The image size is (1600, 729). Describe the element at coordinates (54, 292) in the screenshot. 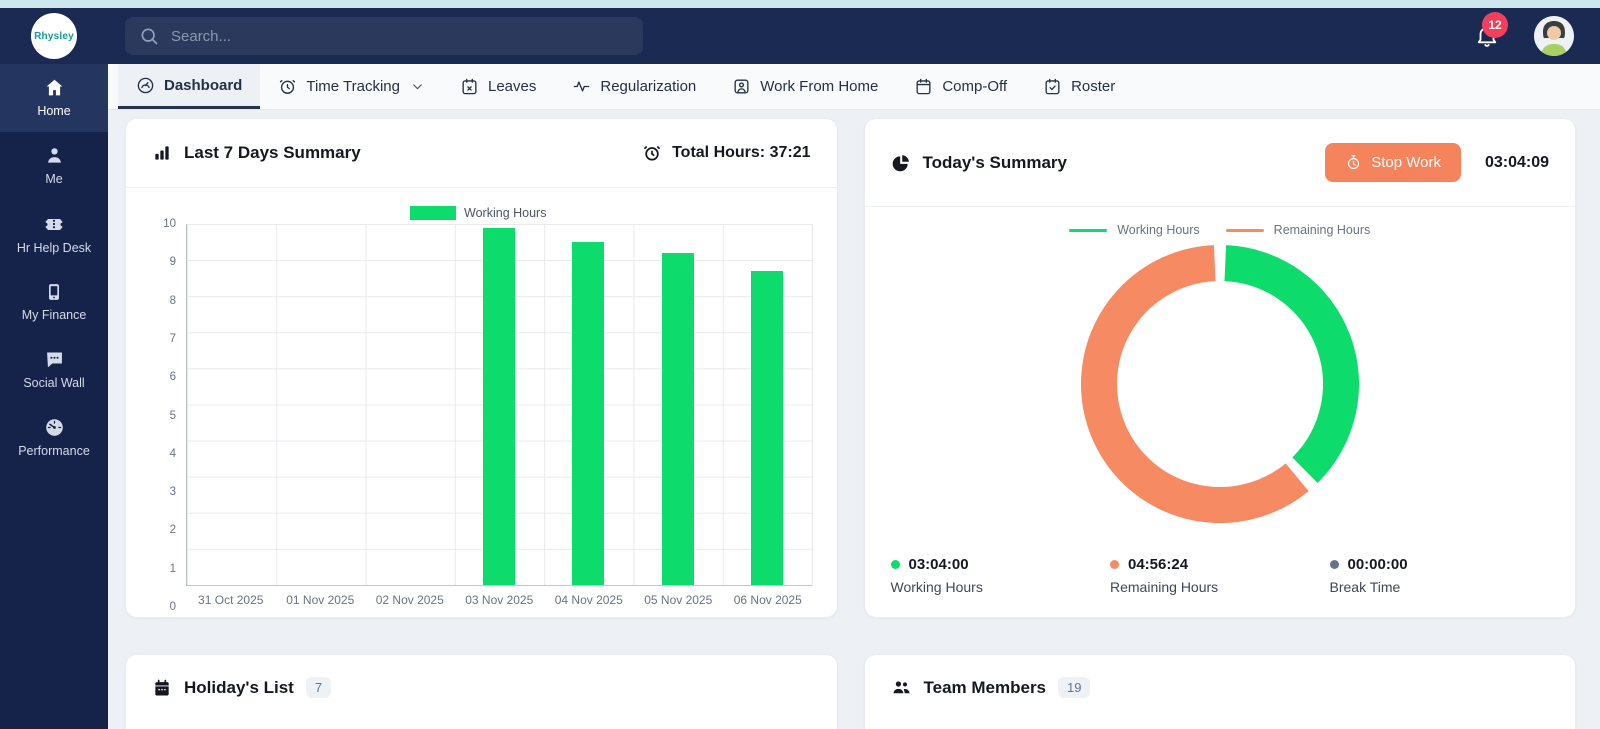

I see `phone-icon` at that location.